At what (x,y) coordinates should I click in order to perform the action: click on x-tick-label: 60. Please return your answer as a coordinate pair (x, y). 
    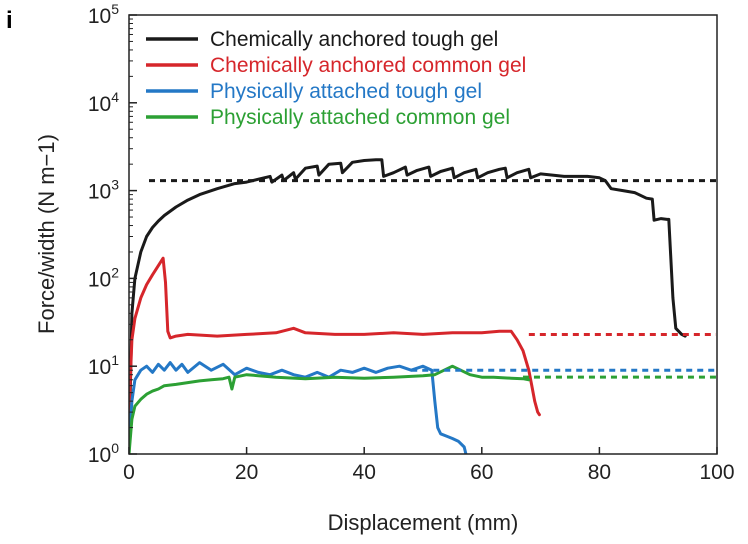
    Looking at the image, I should click on (481, 472).